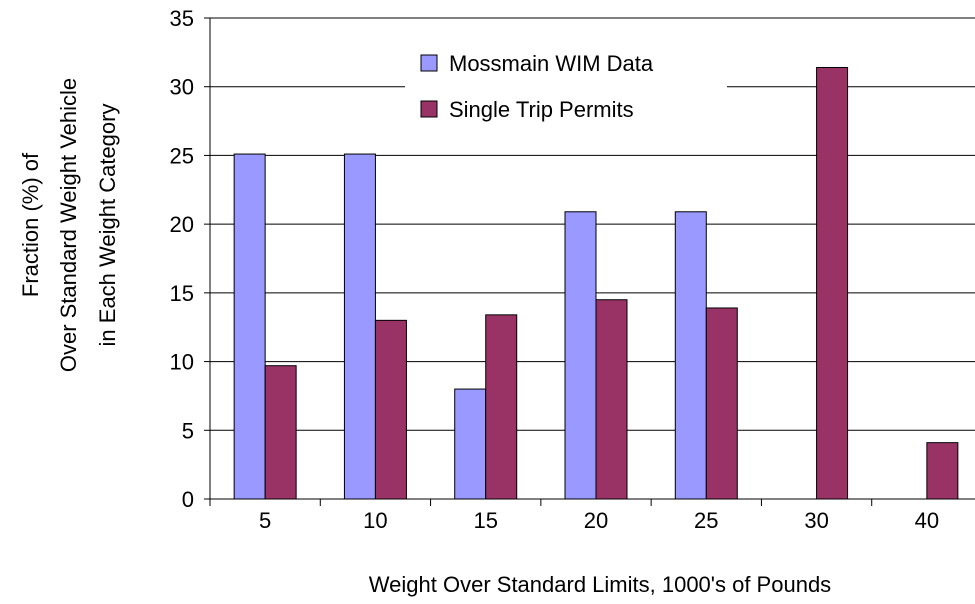 The width and height of the screenshot is (975, 604). What do you see at coordinates (30, 224) in the screenshot?
I see `y-axis-title-line-1: Fraction (%) of` at bounding box center [30, 224].